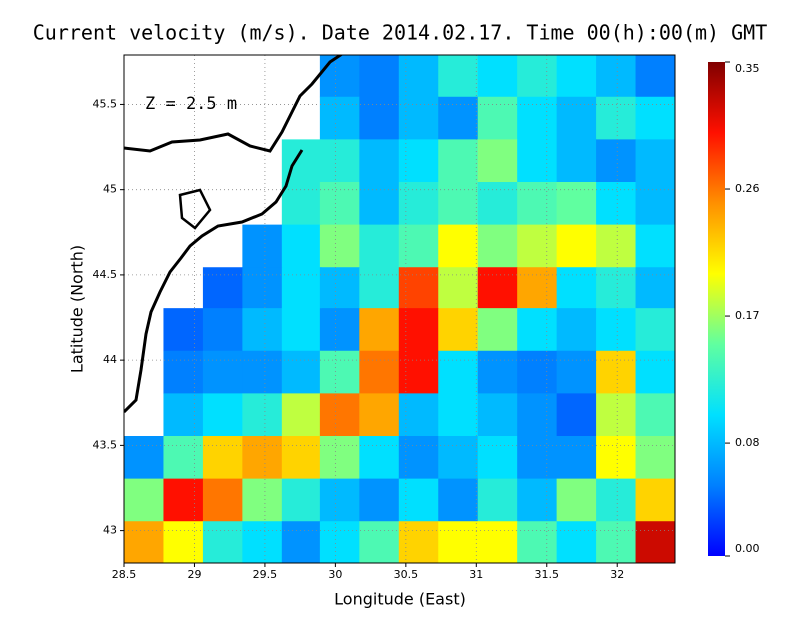 This screenshot has width=800, height=618. What do you see at coordinates (194, 574) in the screenshot?
I see `x-tick-label: 29` at bounding box center [194, 574].